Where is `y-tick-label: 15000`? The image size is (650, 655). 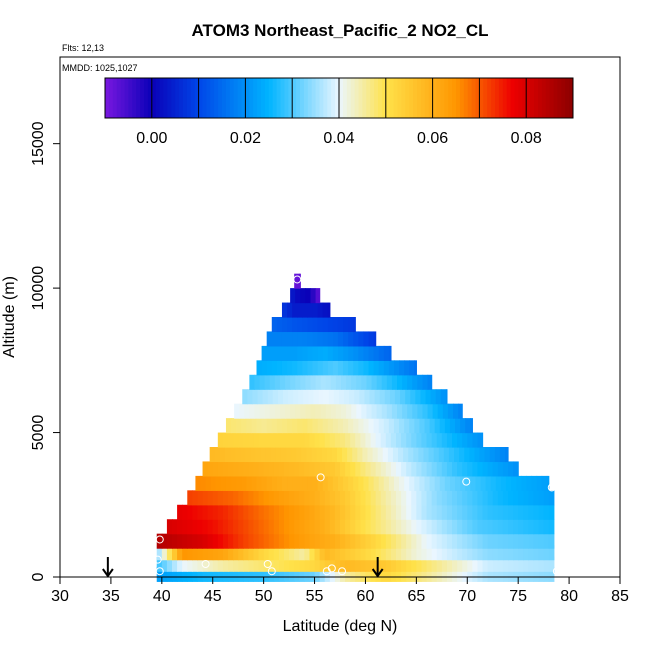
y-tick-label: 15000 is located at coordinates (38, 143).